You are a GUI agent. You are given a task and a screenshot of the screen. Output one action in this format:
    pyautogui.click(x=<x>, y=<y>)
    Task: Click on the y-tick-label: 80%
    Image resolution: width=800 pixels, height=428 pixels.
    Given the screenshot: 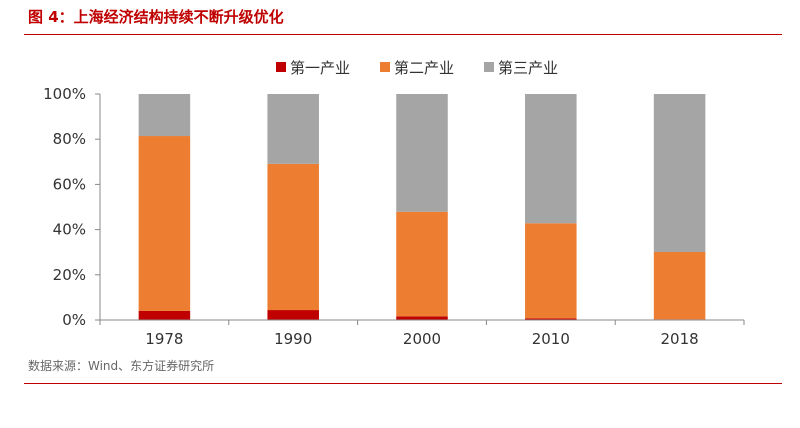 What is the action you would take?
    pyautogui.click(x=69, y=139)
    